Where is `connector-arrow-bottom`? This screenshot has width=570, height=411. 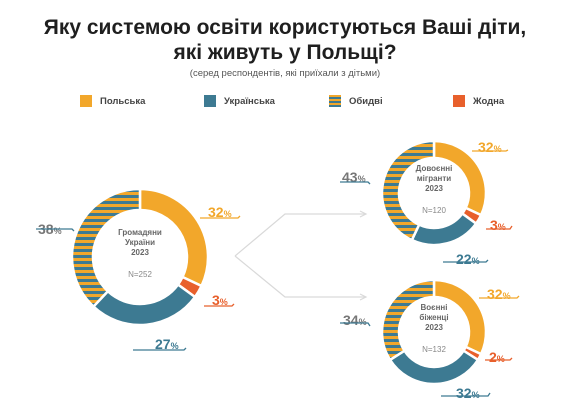
connector-arrow-bottom is located at coordinates (363, 297).